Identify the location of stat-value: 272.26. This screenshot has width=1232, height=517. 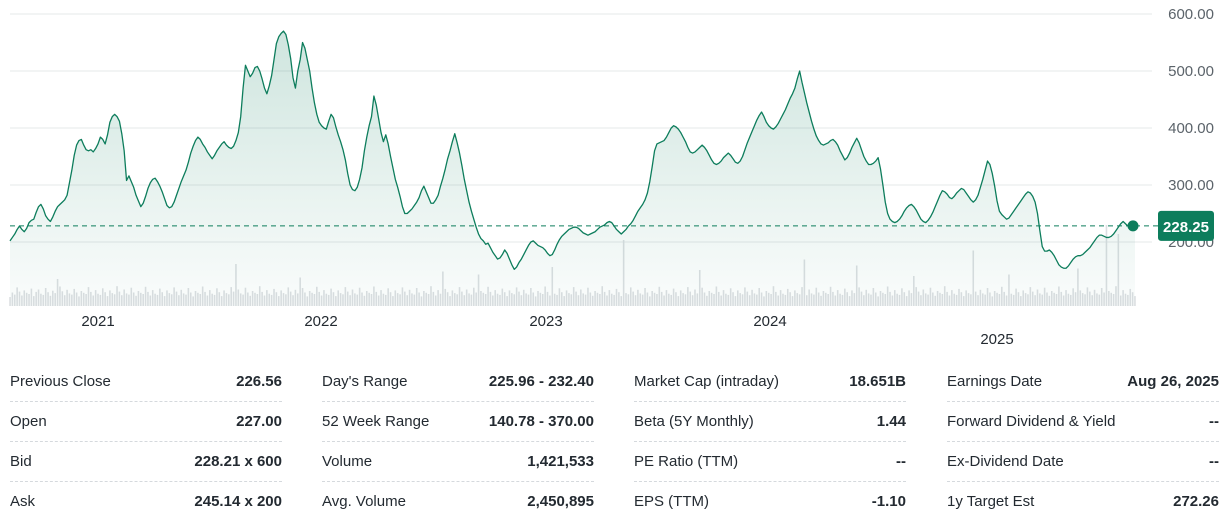
(1196, 501).